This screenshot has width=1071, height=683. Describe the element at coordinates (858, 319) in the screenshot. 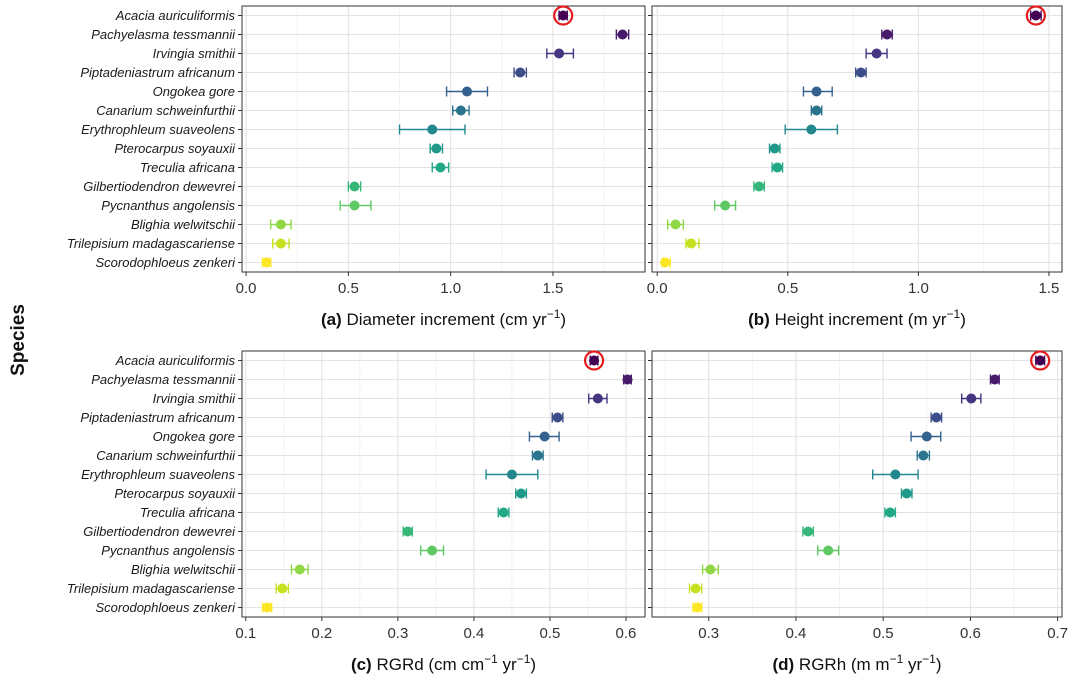

I see `axis-title-text: Height increment (m yr` at that location.